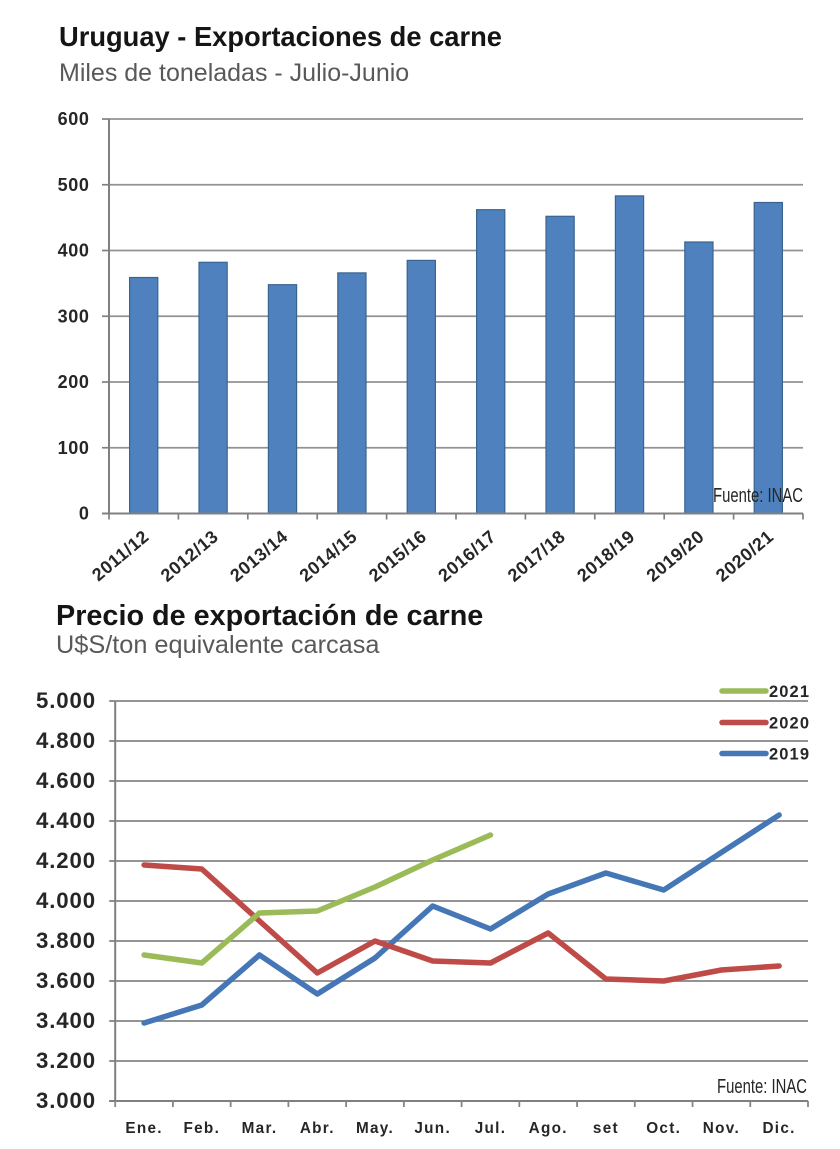  I want to click on svg-text: Jul., so click(491, 1128).